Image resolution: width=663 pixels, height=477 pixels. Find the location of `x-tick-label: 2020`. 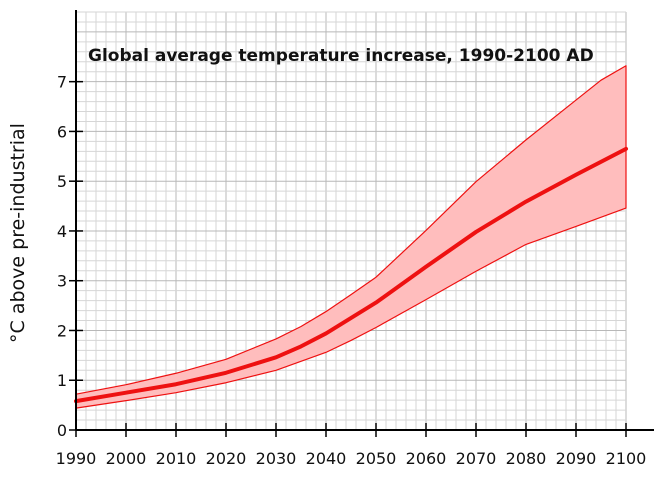

x-tick-label: 2020 is located at coordinates (226, 458).